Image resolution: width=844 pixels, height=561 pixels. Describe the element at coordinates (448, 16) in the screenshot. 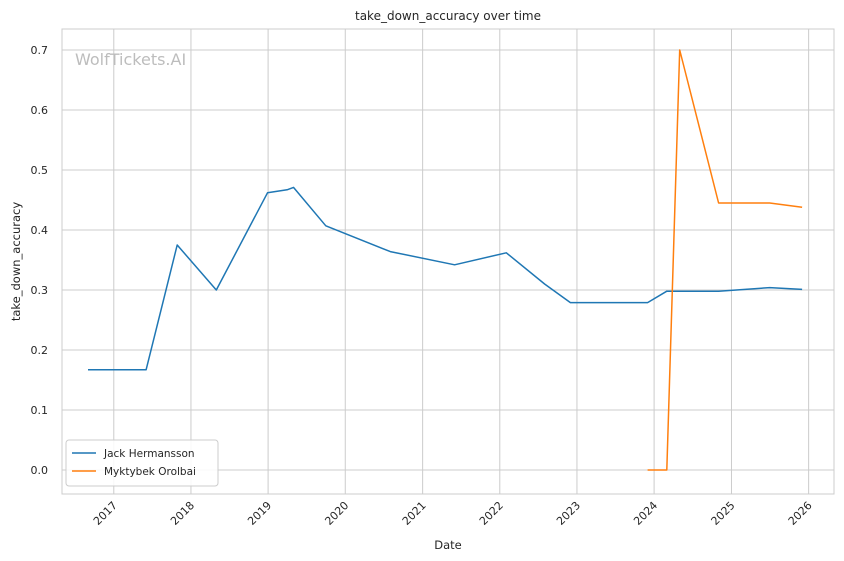

I see `chart-title: take_down_accuracy over time` at that location.